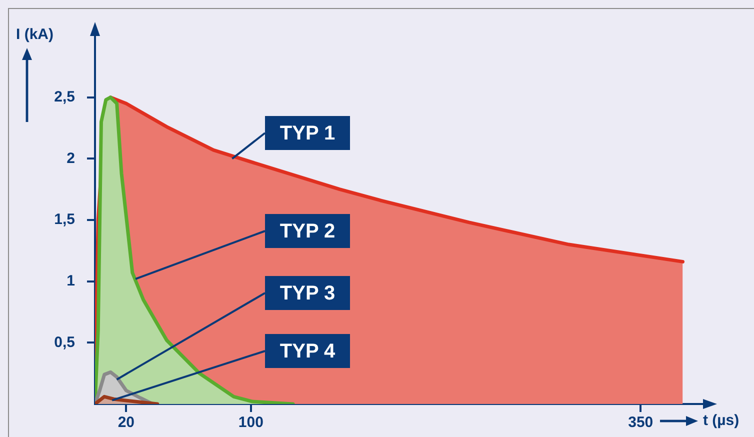 The height and width of the screenshot is (437, 754). What do you see at coordinates (308, 133) in the screenshot?
I see `annotation: TYP 1` at bounding box center [308, 133].